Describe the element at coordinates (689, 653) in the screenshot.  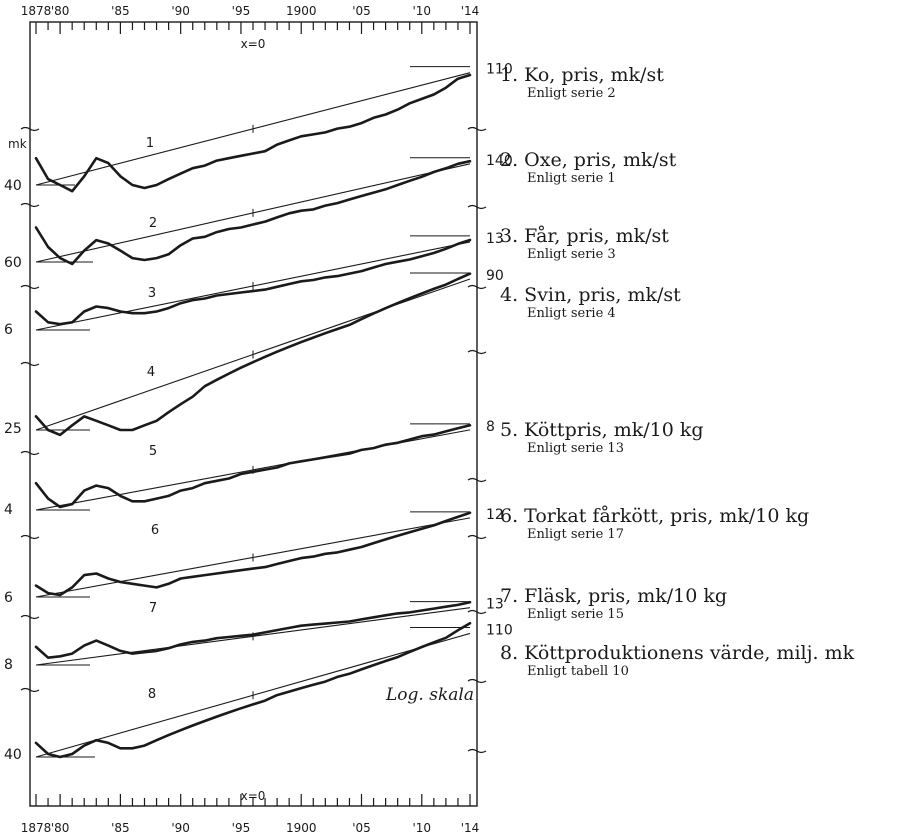
I see `legend-title-8-text: Köttproduktionens värde, milj. mk` at that location.